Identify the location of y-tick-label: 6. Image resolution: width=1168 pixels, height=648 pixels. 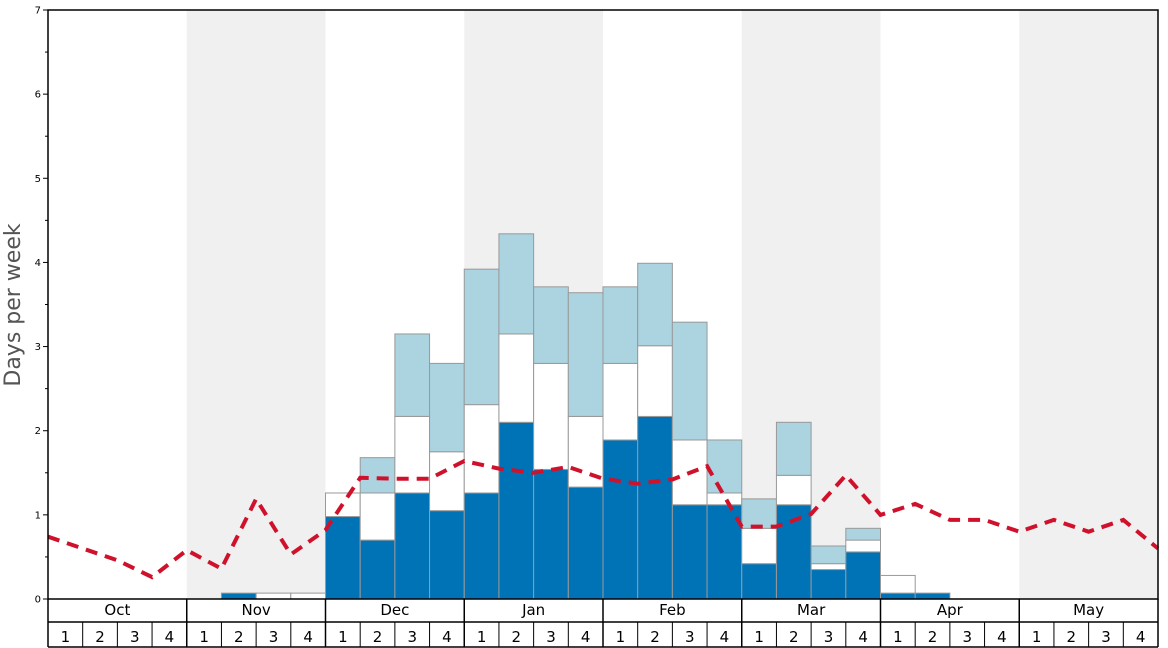
(38, 95).